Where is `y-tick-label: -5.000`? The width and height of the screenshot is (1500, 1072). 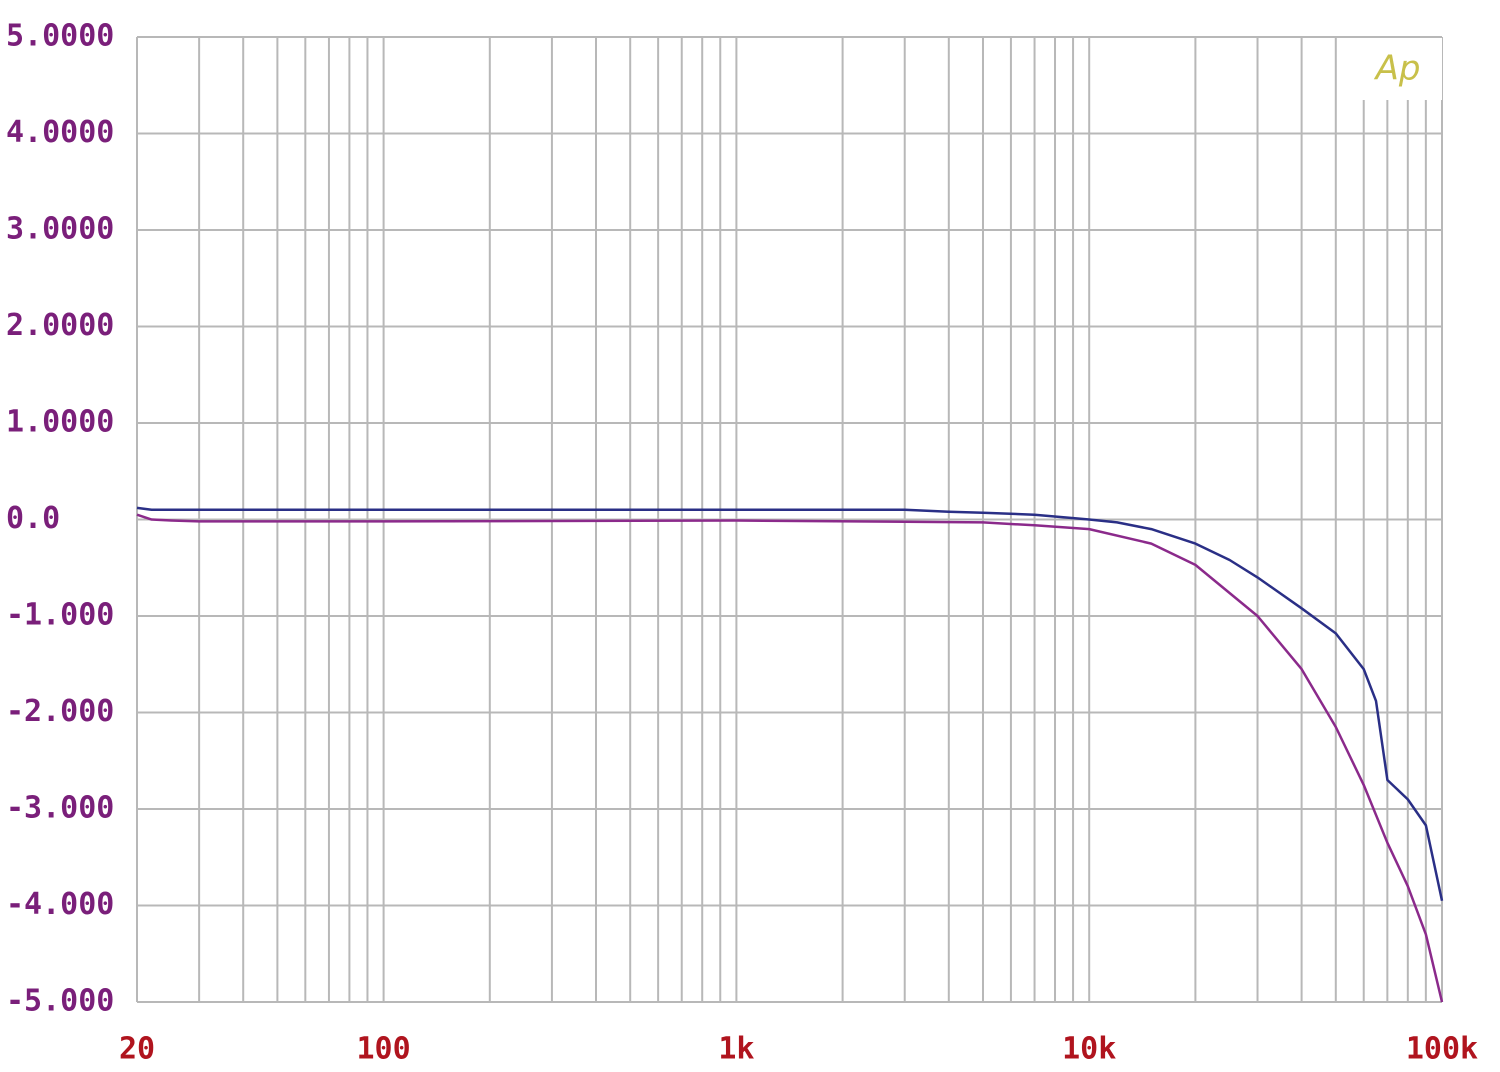
y-tick-label: -5.000 is located at coordinates (60, 1001).